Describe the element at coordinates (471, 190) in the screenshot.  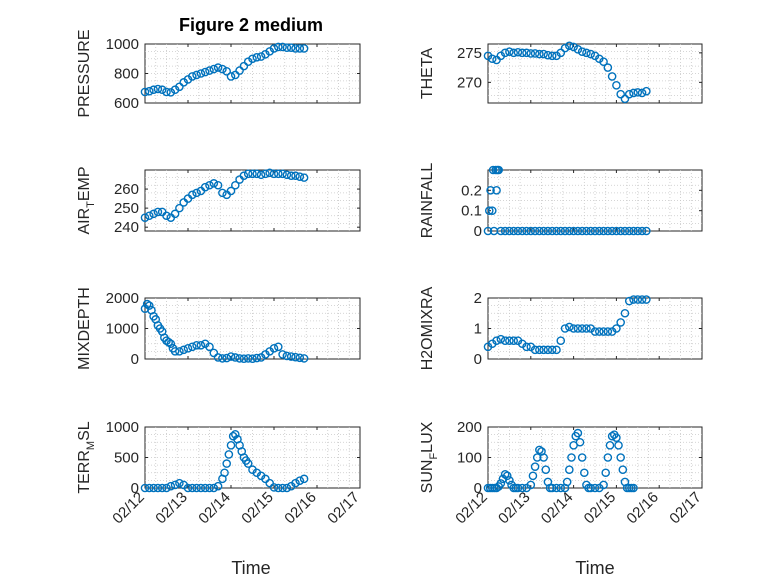
I see `y-tick-label: 0.2` at that location.